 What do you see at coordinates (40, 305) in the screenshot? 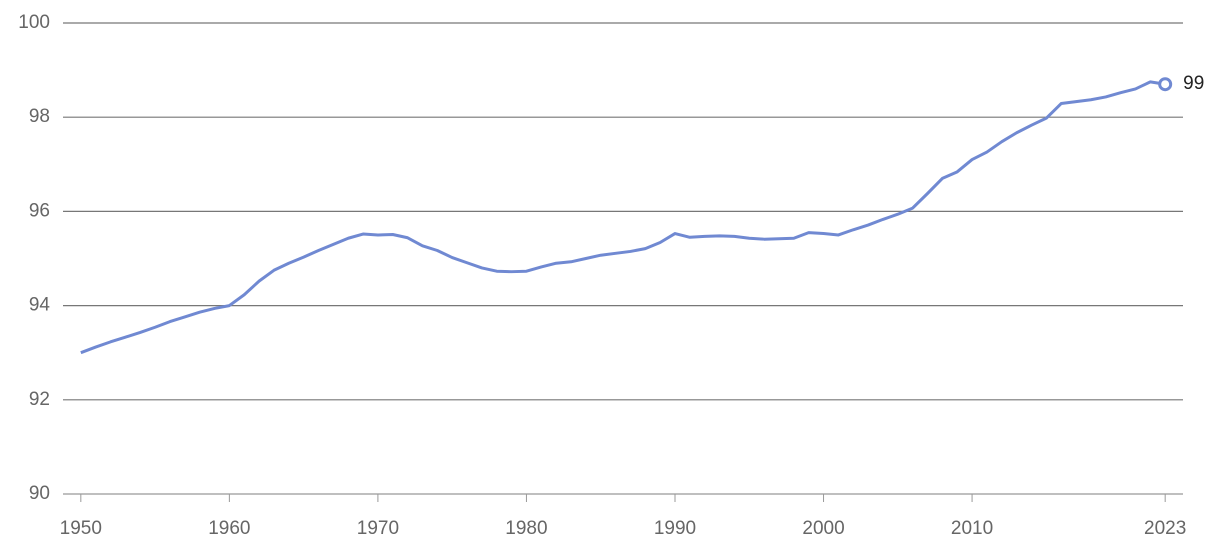
I see `y-tick-label: 94` at bounding box center [40, 305].